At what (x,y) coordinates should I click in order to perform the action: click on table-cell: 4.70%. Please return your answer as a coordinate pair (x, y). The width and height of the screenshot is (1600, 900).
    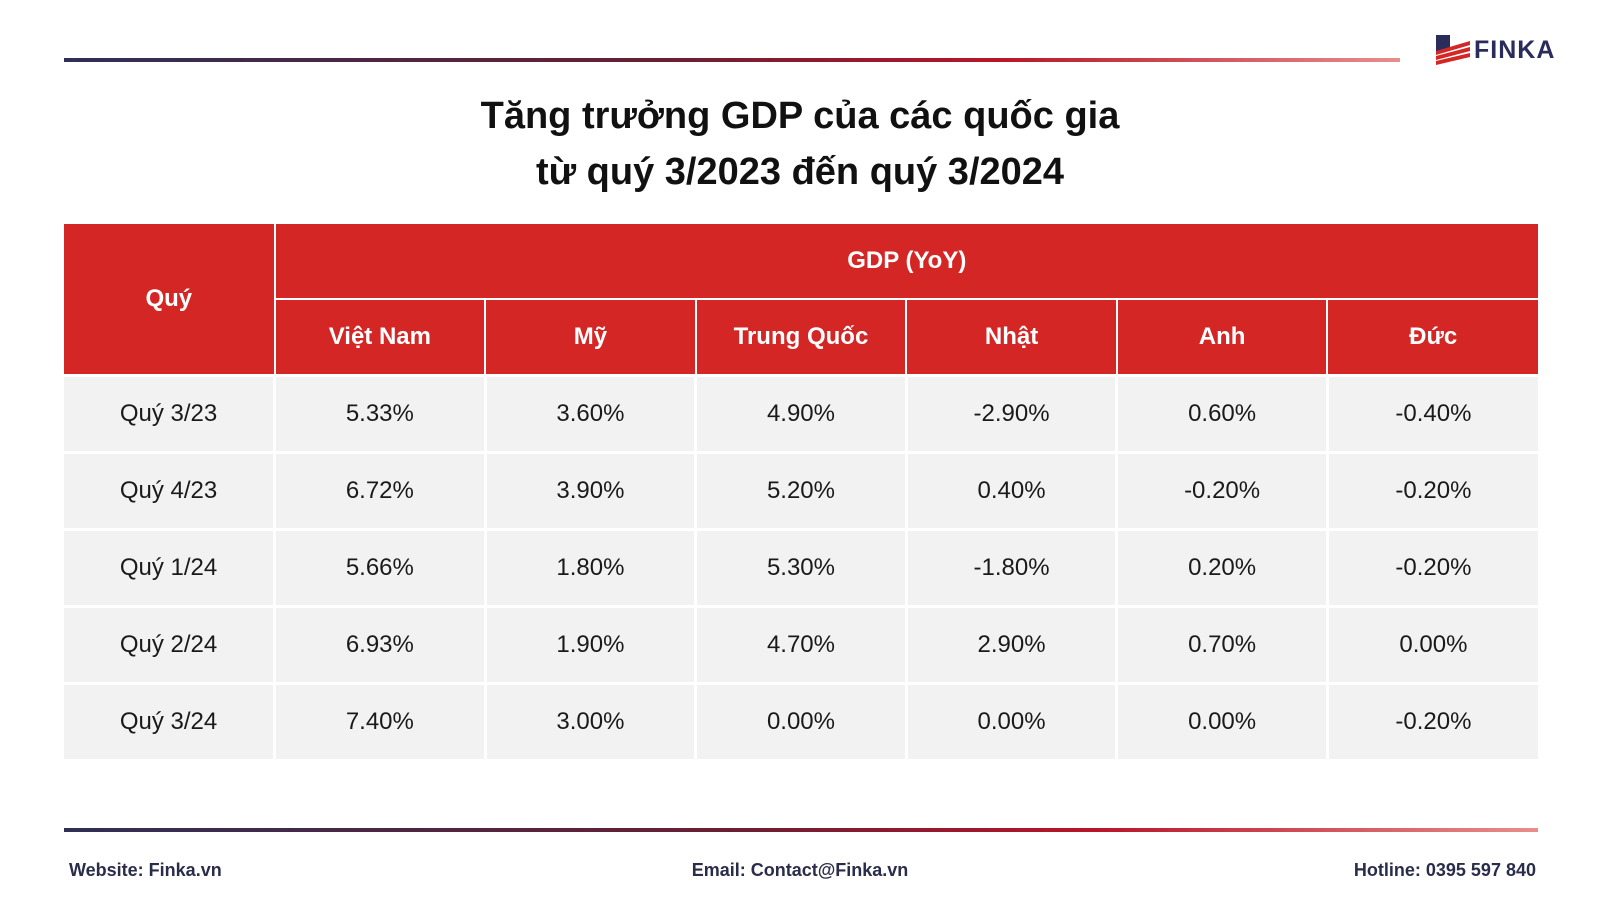
    Looking at the image, I should click on (801, 645).